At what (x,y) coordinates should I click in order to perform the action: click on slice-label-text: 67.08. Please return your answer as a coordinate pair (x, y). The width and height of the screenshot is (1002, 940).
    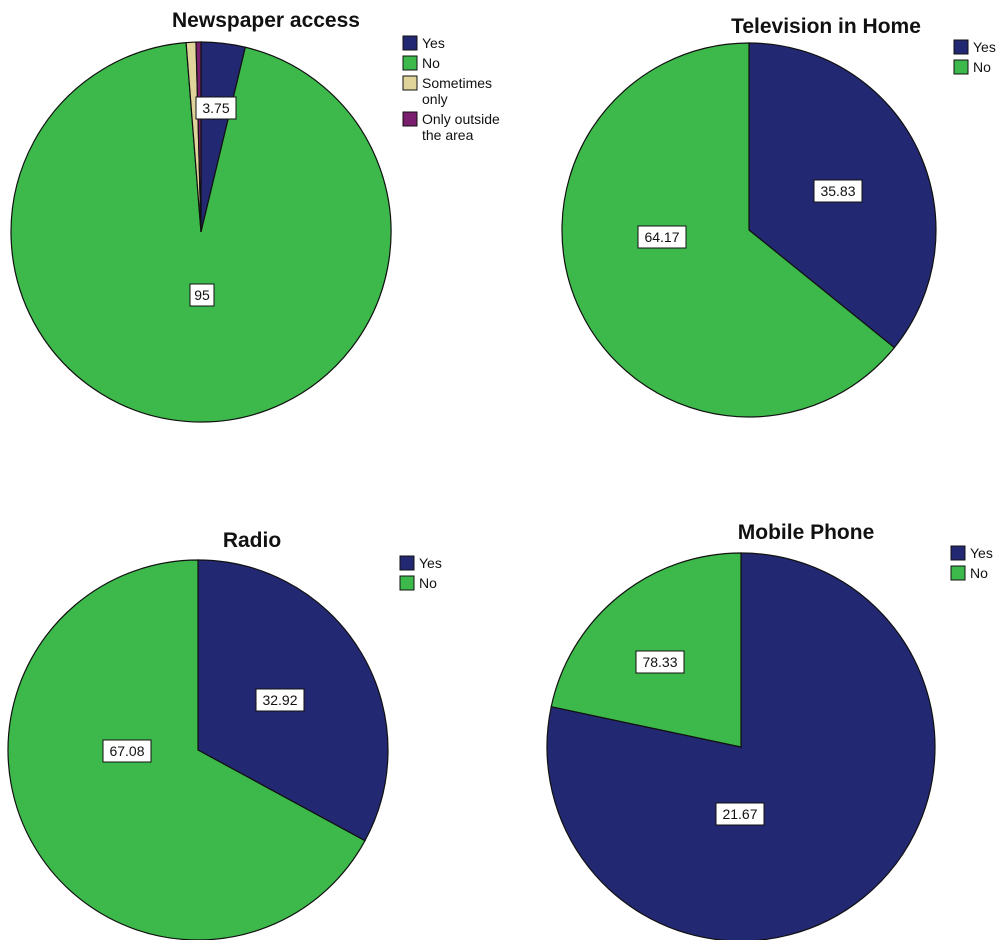
    Looking at the image, I should click on (126, 751).